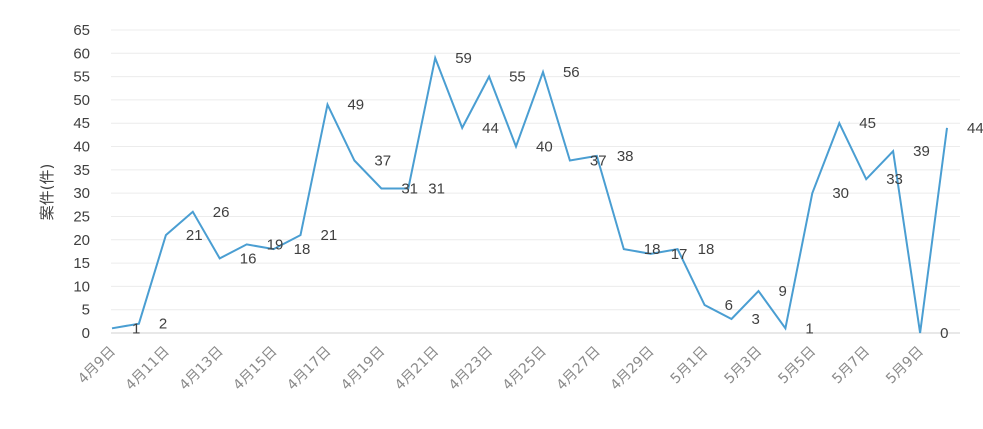 This screenshot has width=983, height=429. What do you see at coordinates (944, 333) in the screenshot?
I see `data-label: 0` at bounding box center [944, 333].